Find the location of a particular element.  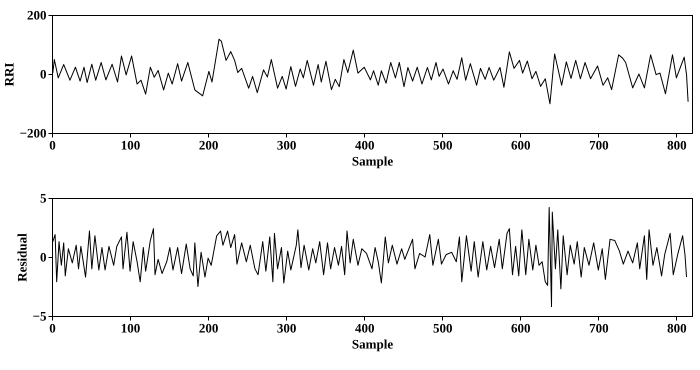

y-tick-label: 200 is located at coordinates (36, 15).